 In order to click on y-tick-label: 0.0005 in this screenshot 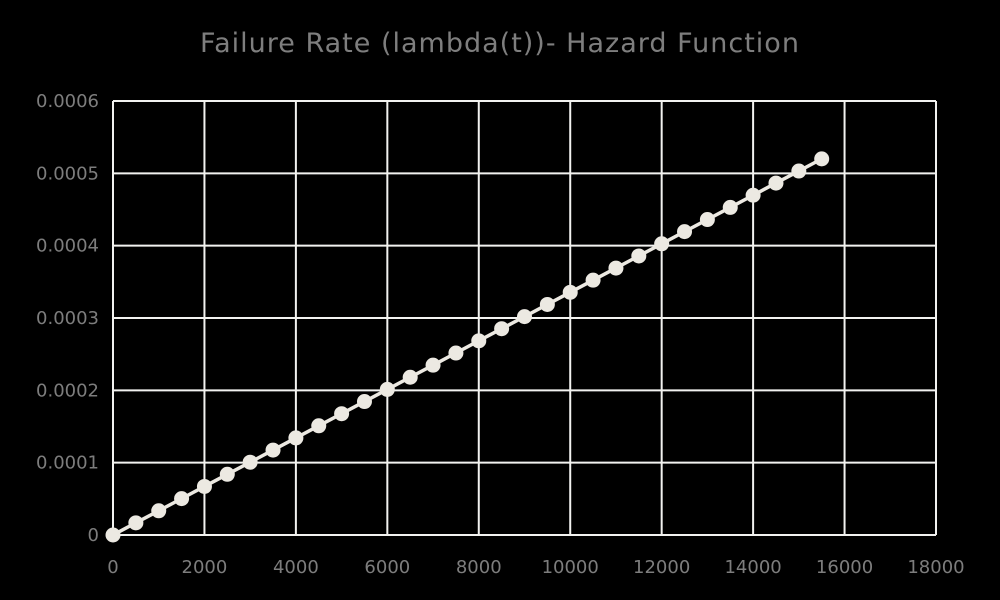, I will do `click(67, 173)`.